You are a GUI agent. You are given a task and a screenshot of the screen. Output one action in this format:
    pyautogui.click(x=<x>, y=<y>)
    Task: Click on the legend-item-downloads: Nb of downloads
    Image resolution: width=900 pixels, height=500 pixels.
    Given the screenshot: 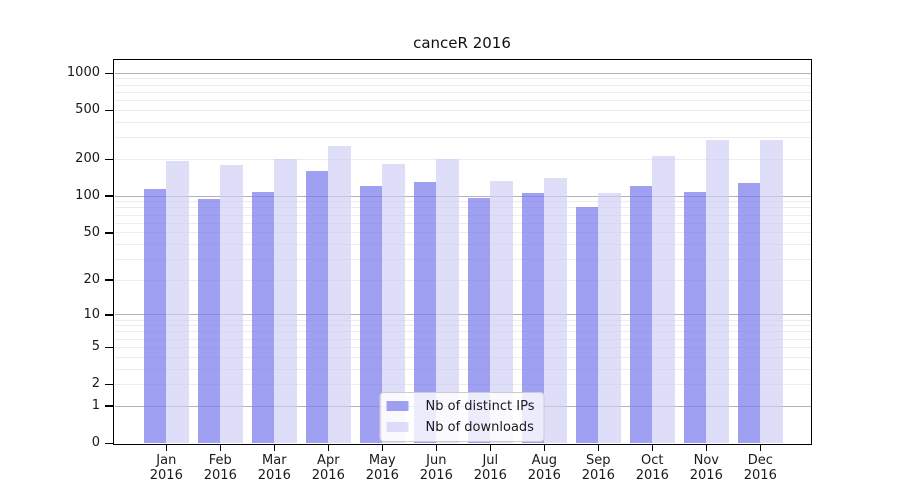 What is the action you would take?
    pyautogui.click(x=460, y=427)
    